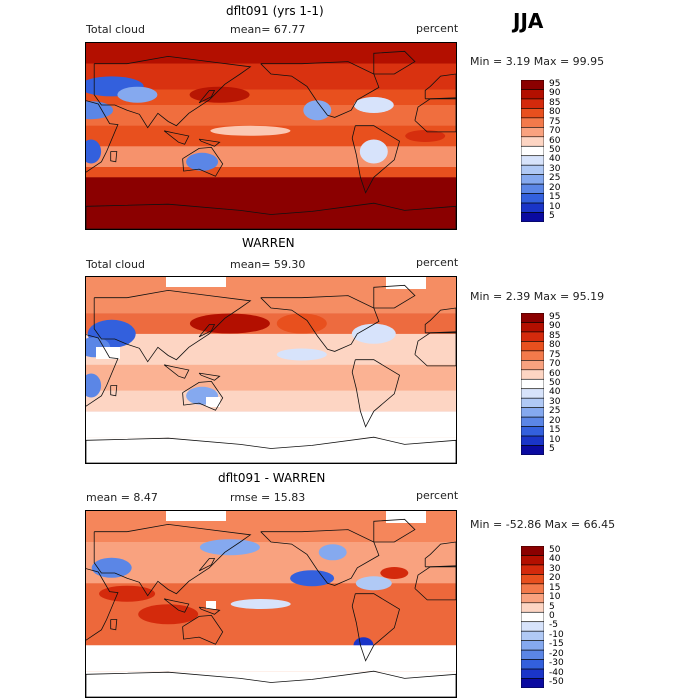  Describe the element at coordinates (271, 370) in the screenshot. I see `panel2-map` at that location.